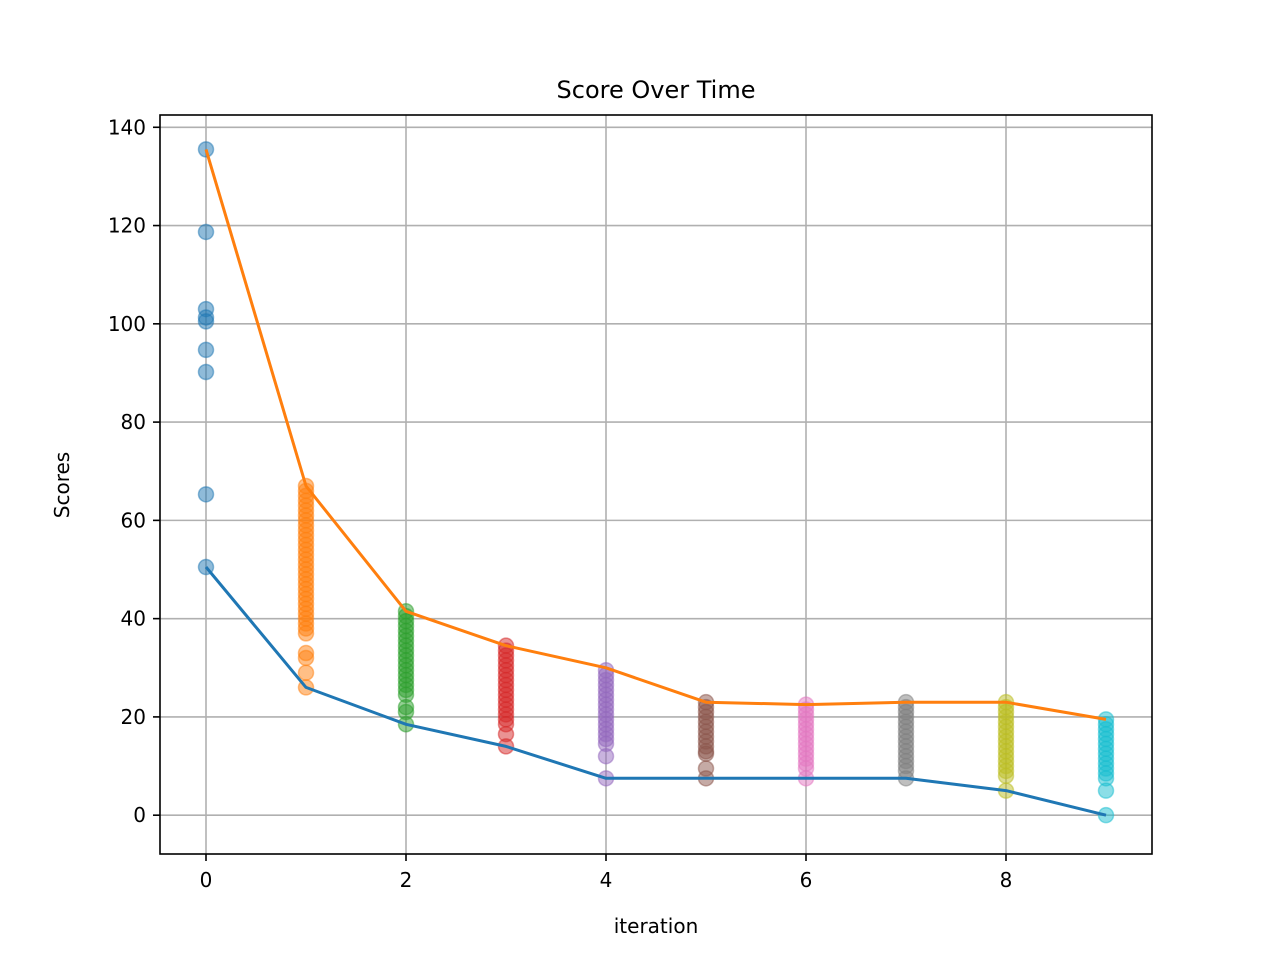 The width and height of the screenshot is (1280, 960). What do you see at coordinates (133, 520) in the screenshot?
I see `y-tick-label: 60` at bounding box center [133, 520].